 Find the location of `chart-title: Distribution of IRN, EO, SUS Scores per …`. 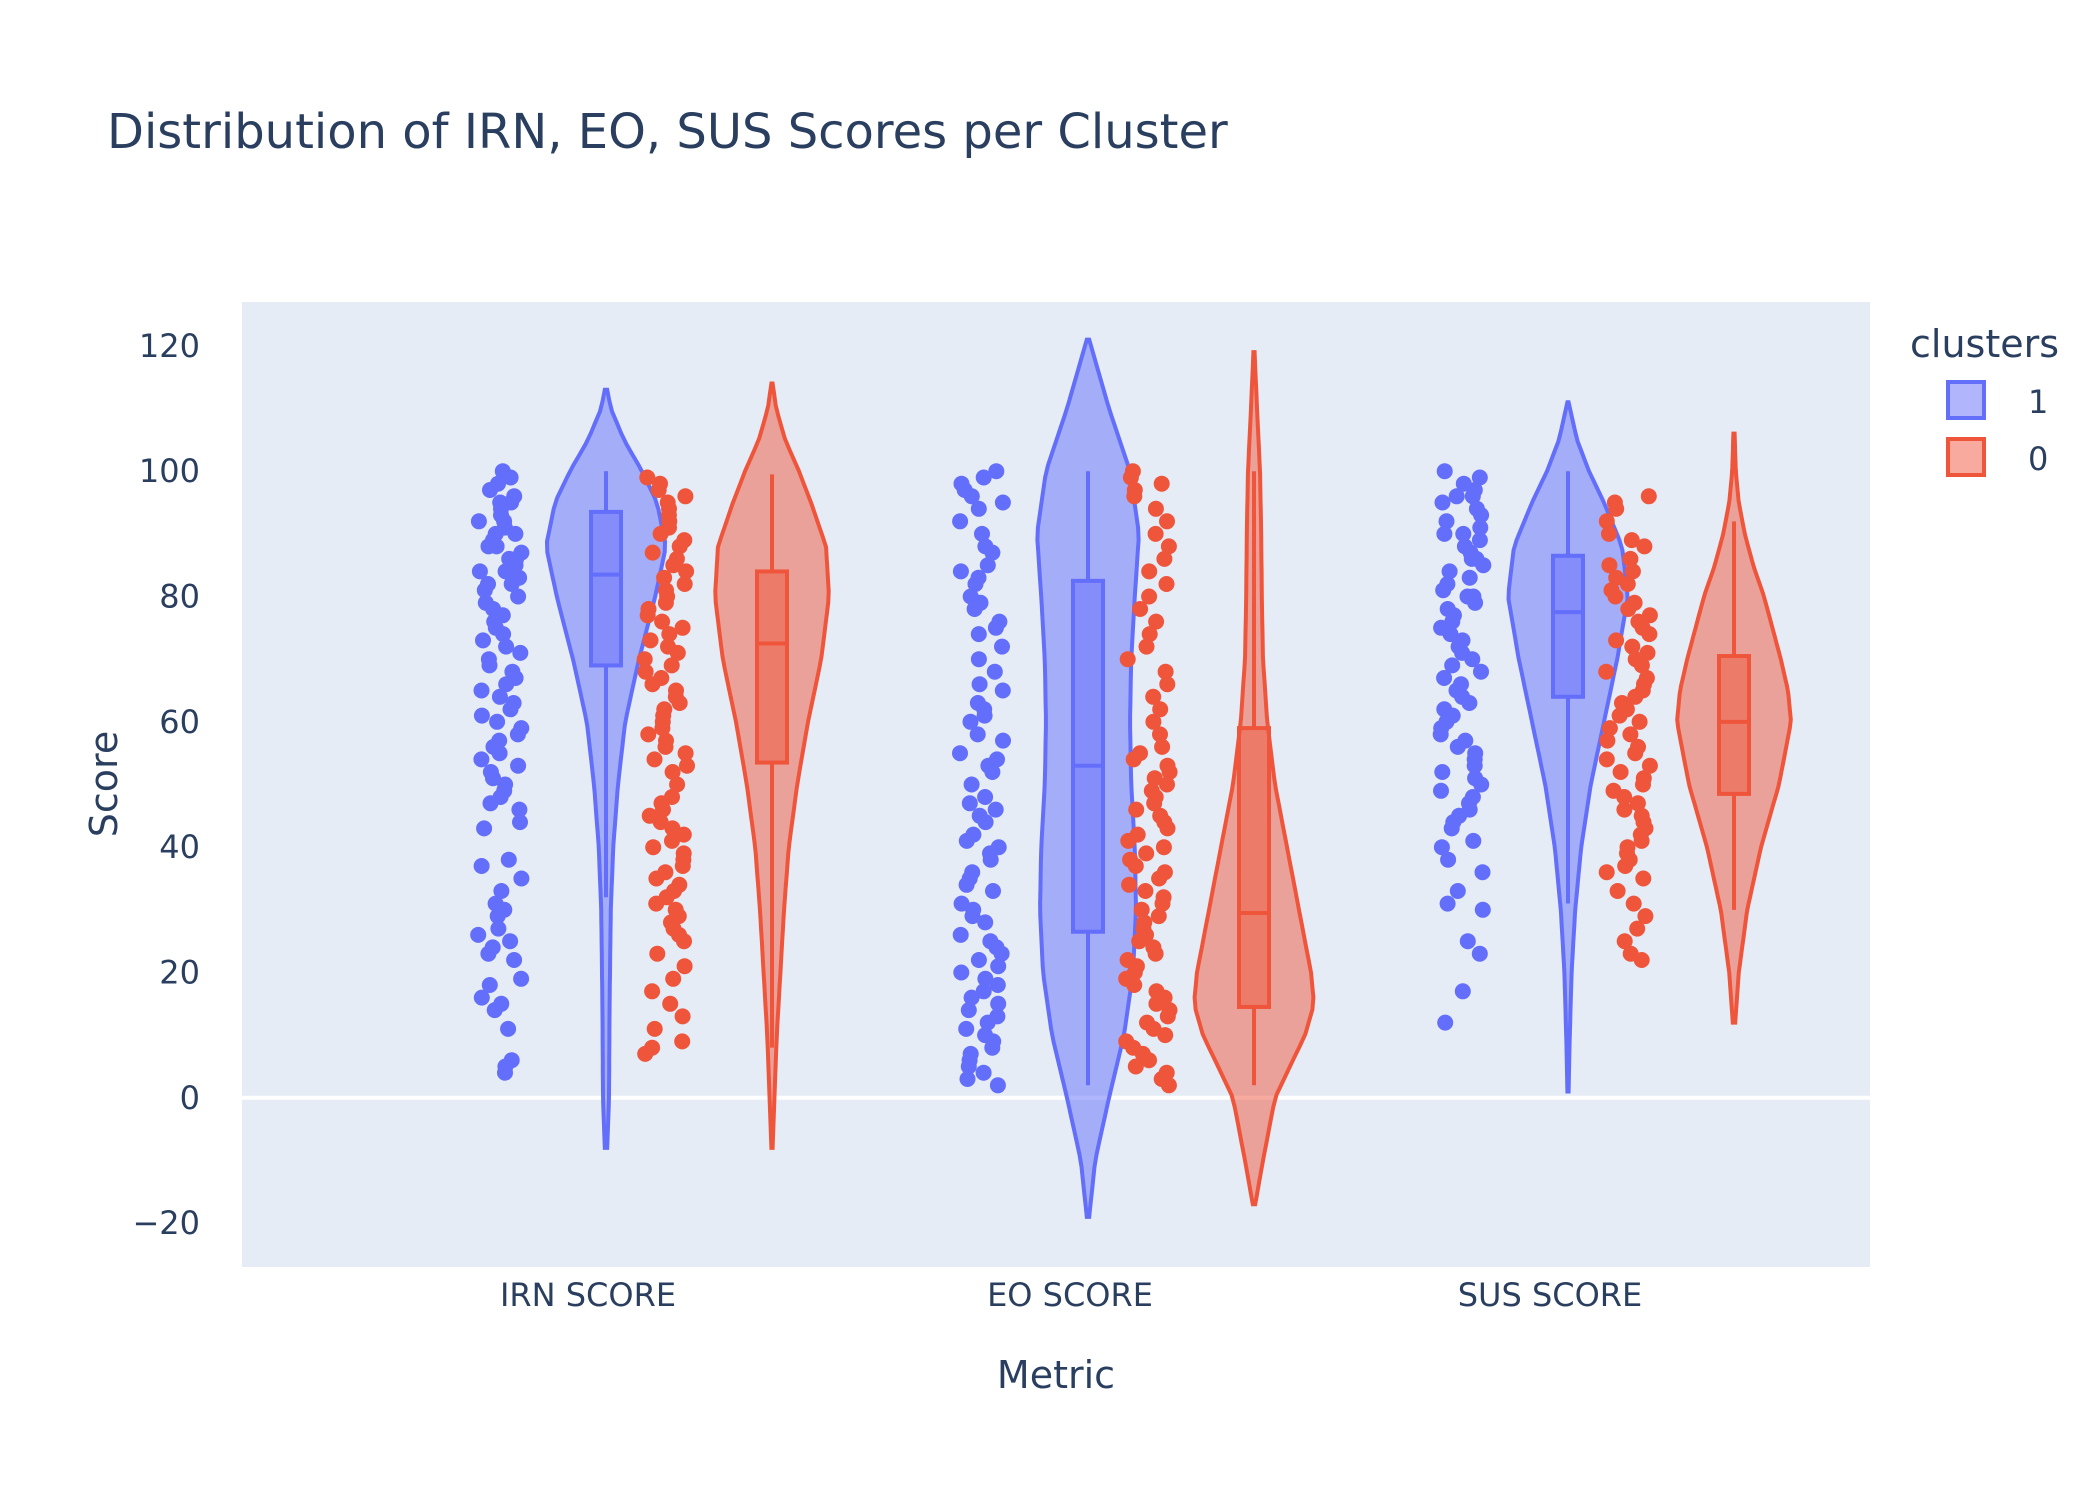

chart-title: Distribution of IRN, EO, SUS Scores per … is located at coordinates (667, 132).